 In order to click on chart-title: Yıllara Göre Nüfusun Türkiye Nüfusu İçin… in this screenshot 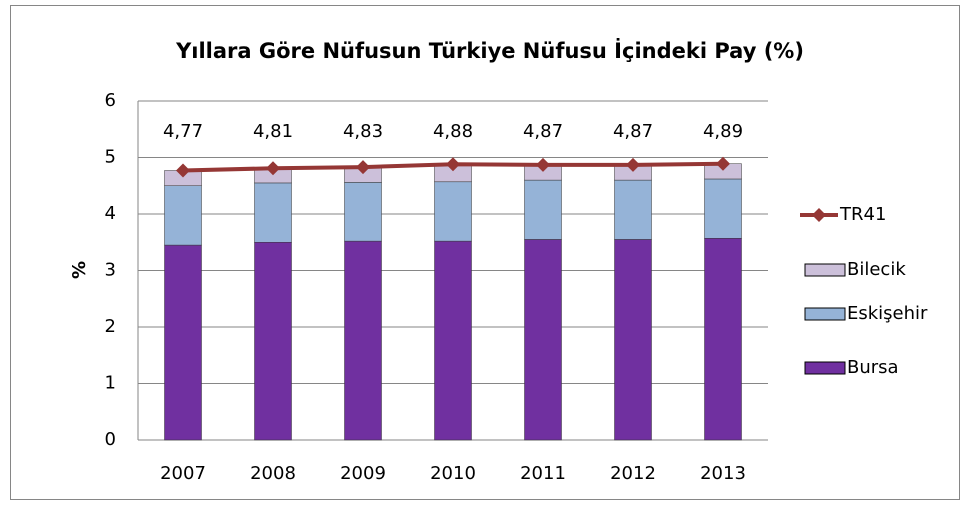, I will do `click(489, 50)`.